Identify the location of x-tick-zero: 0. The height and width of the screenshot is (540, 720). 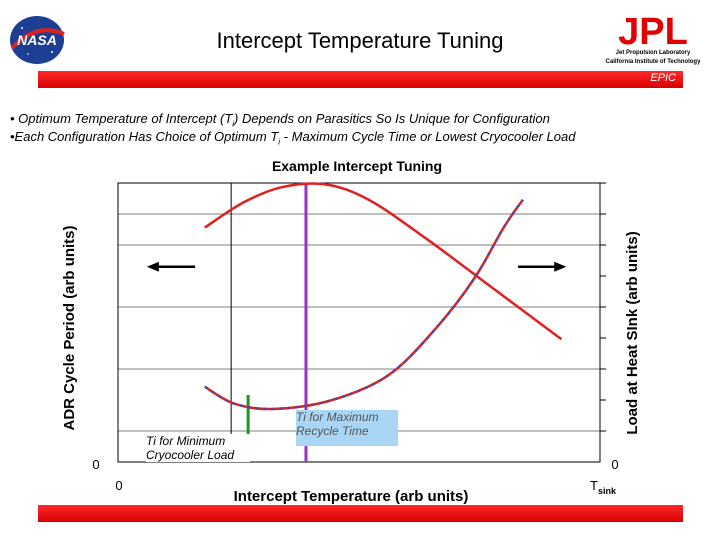
(118, 485).